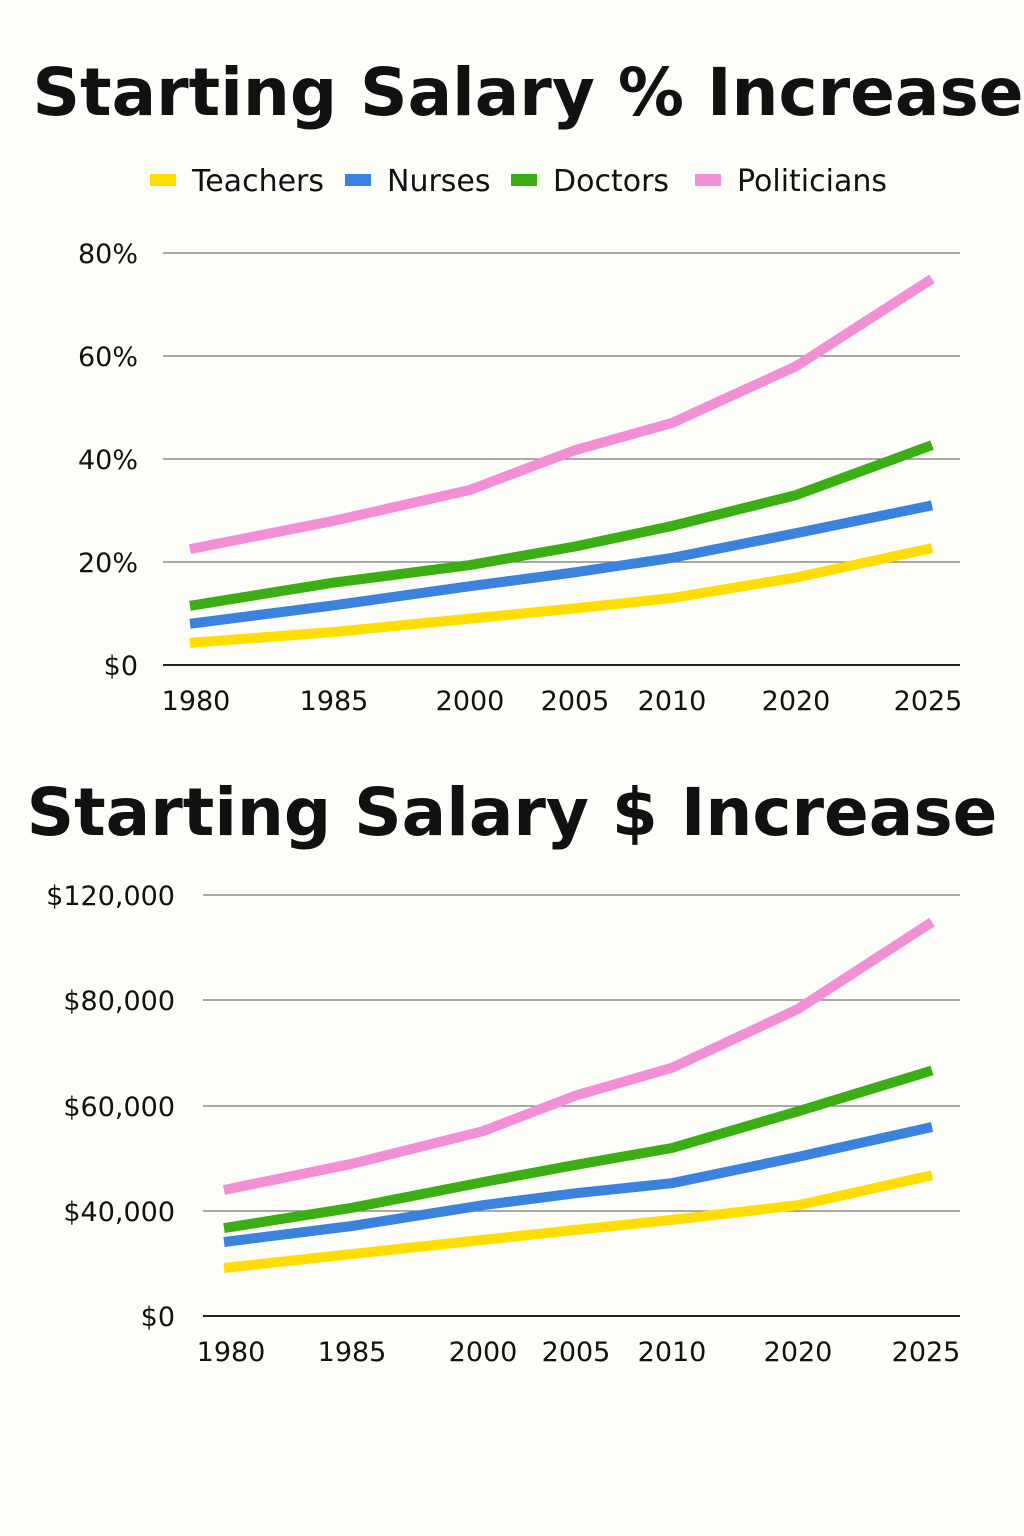 The height and width of the screenshot is (1536, 1024). I want to click on y-tick-label: 60%, so click(108, 357).